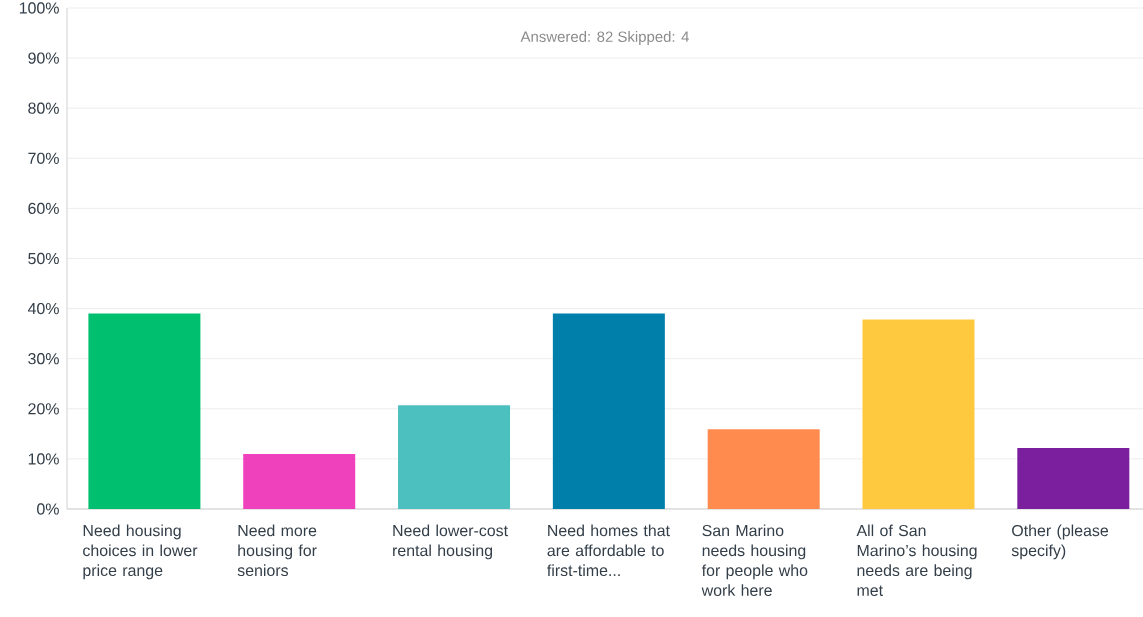 This screenshot has height=617, width=1143. Describe the element at coordinates (48, 509) in the screenshot. I see `y-tick-label: 0%` at that location.